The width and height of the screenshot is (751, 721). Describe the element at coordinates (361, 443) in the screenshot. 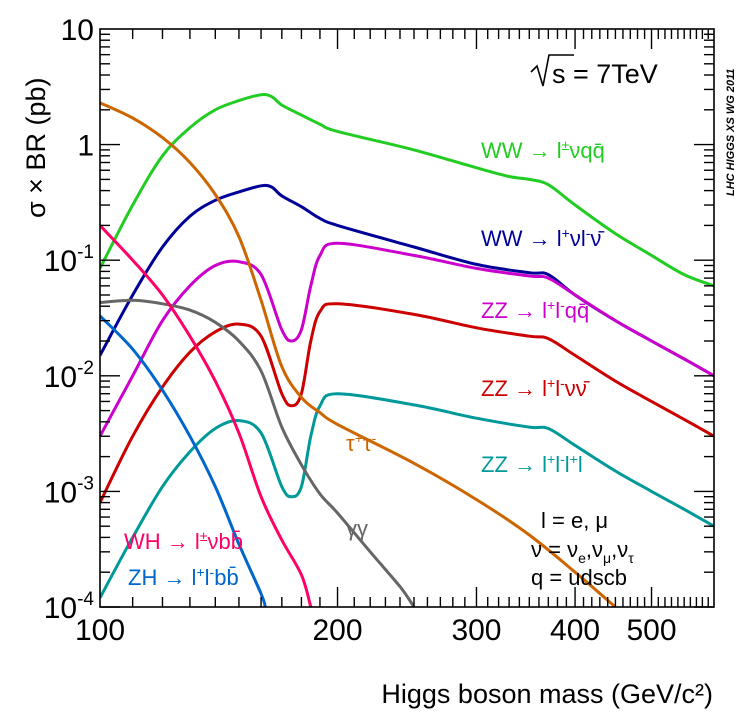

I see `series-label-tautau: τ+τ-` at that location.